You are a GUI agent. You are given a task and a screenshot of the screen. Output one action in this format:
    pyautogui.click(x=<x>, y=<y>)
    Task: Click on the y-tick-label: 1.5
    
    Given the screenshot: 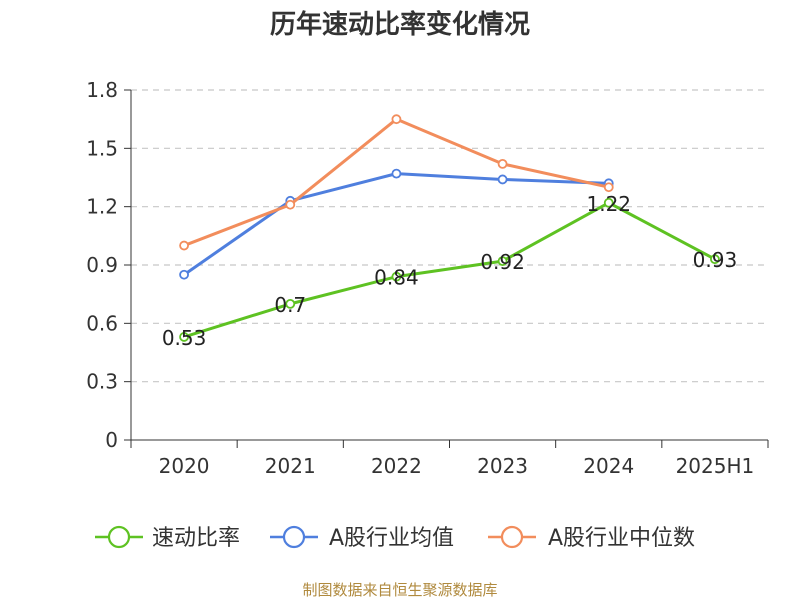 What is the action you would take?
    pyautogui.click(x=102, y=148)
    